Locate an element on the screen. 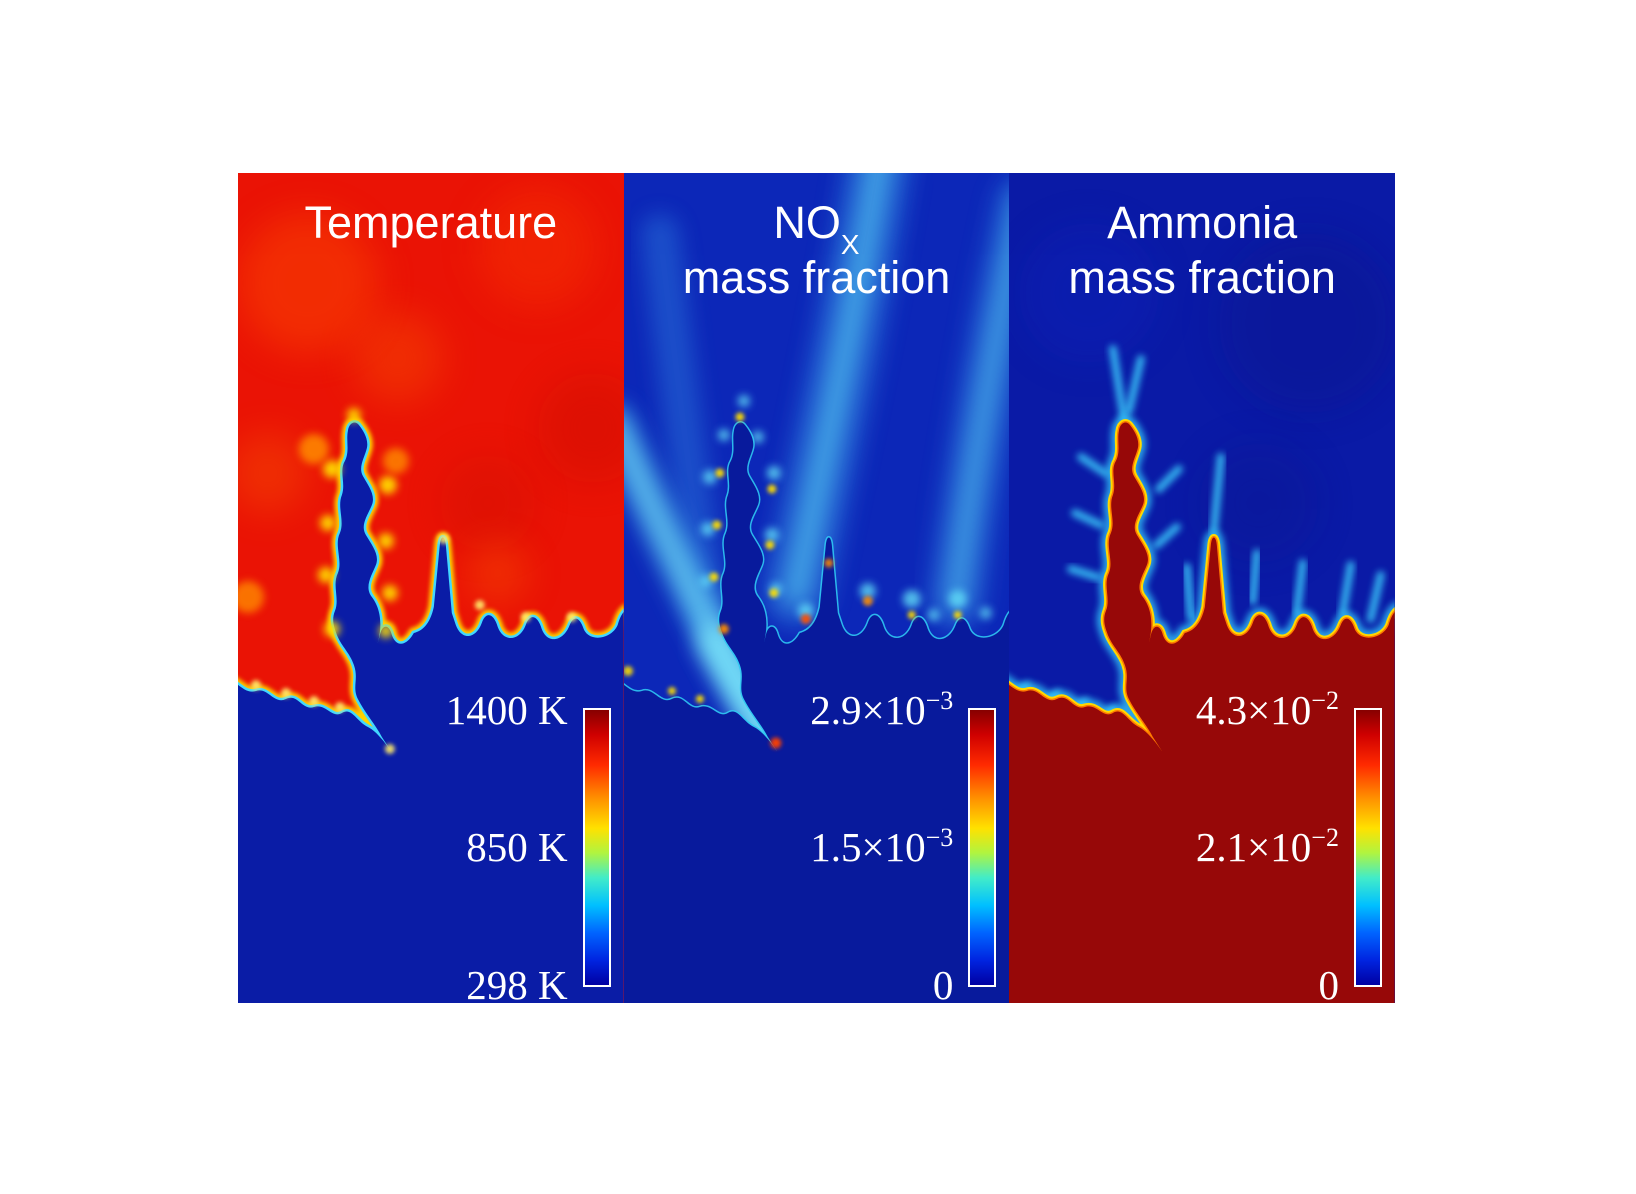 The image size is (1636, 1194). nox-subscript: X is located at coordinates (850, 245).